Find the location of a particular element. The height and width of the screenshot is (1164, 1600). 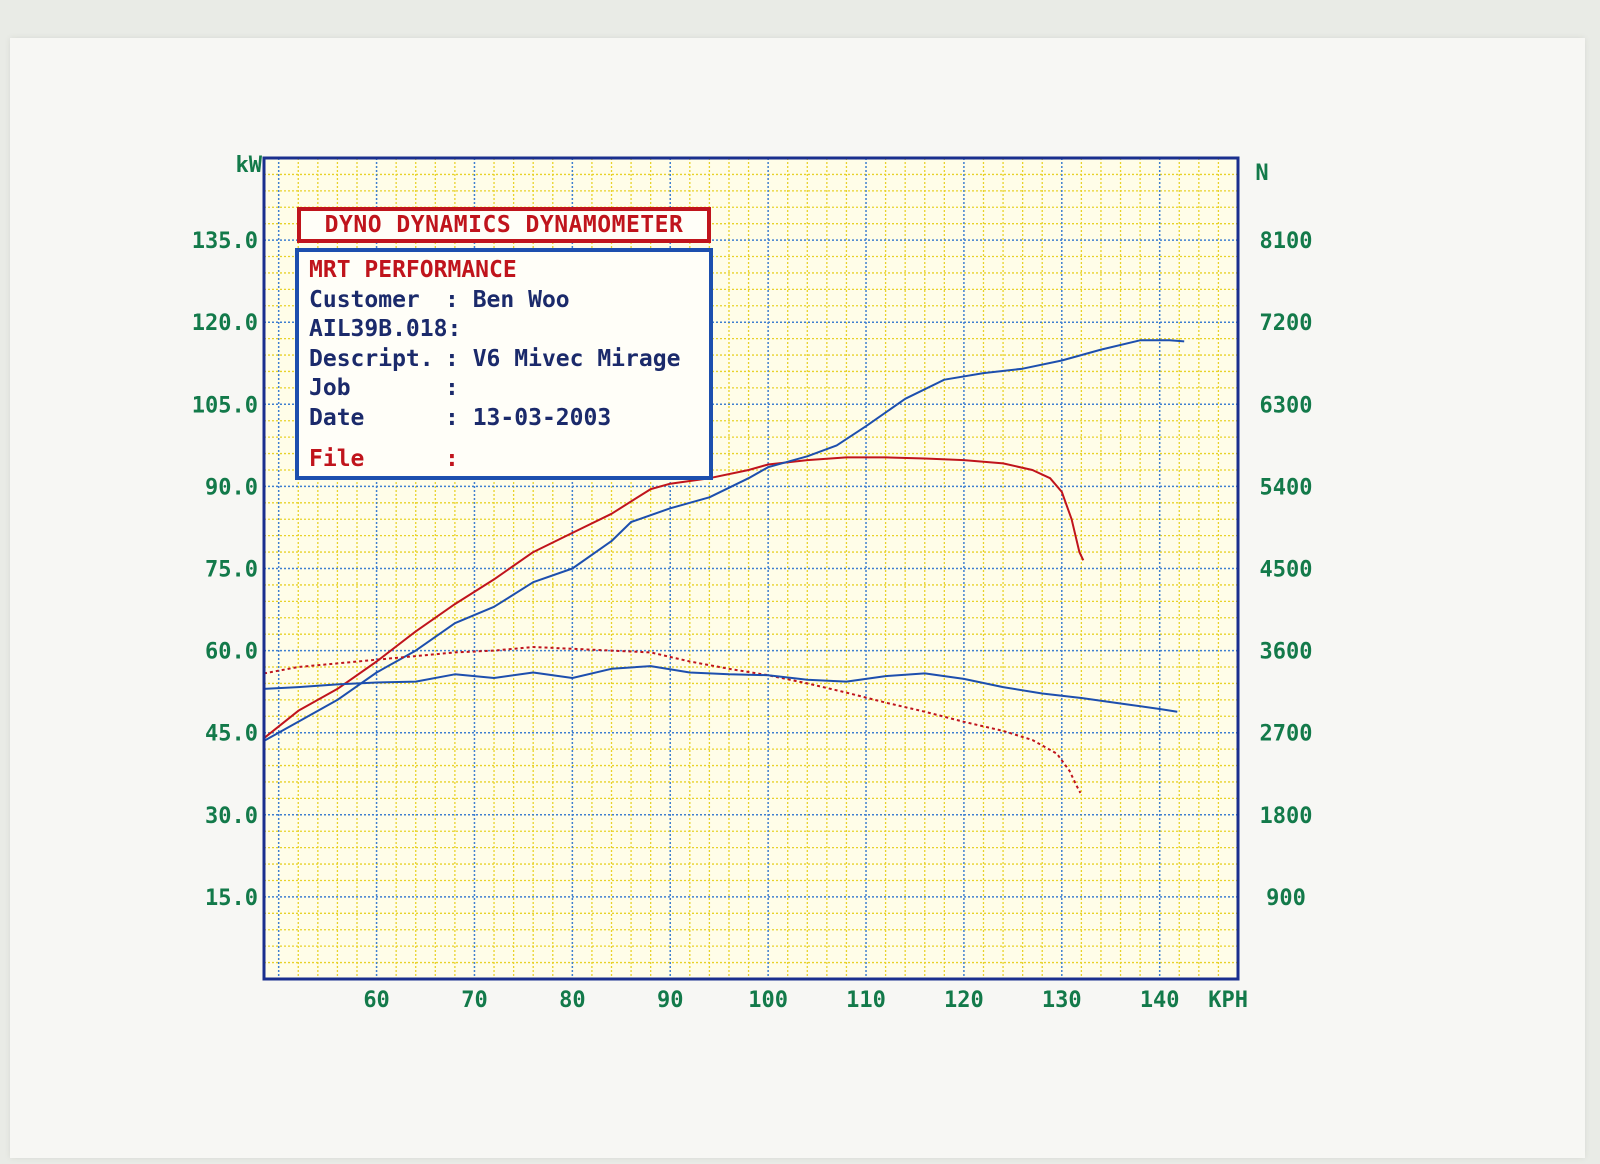

y-right-tick-label: 8100 is located at coordinates (1286, 241).